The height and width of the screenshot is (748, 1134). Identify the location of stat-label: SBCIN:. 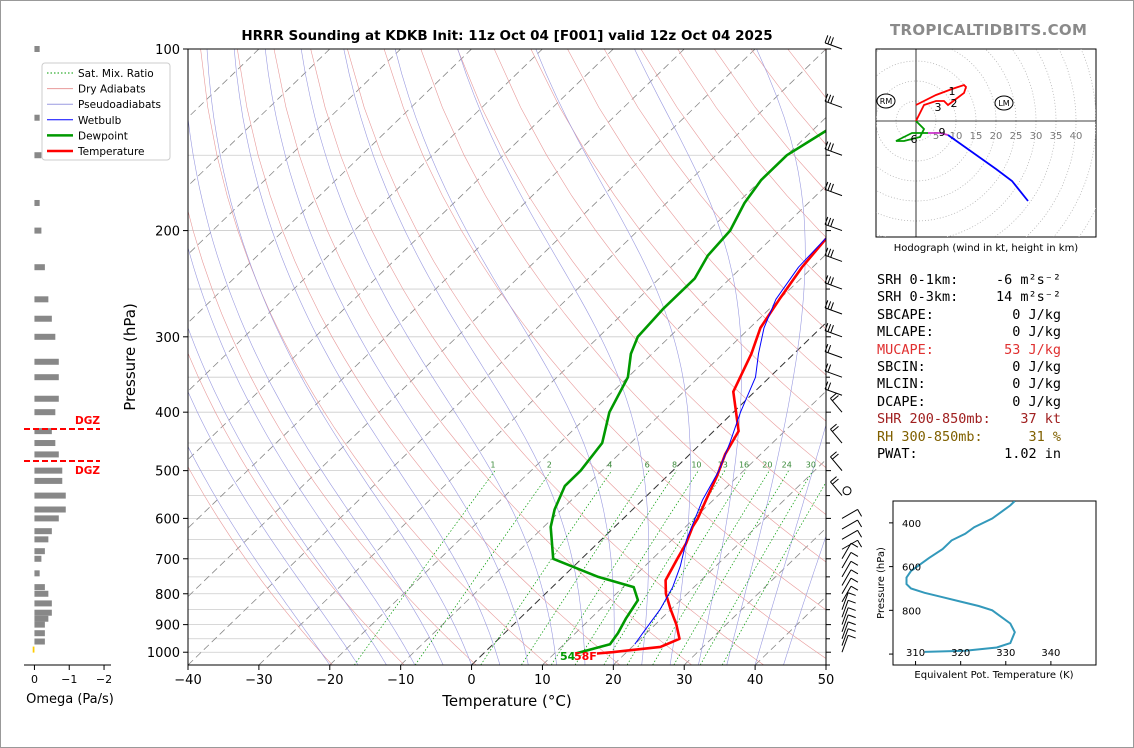
(901, 366).